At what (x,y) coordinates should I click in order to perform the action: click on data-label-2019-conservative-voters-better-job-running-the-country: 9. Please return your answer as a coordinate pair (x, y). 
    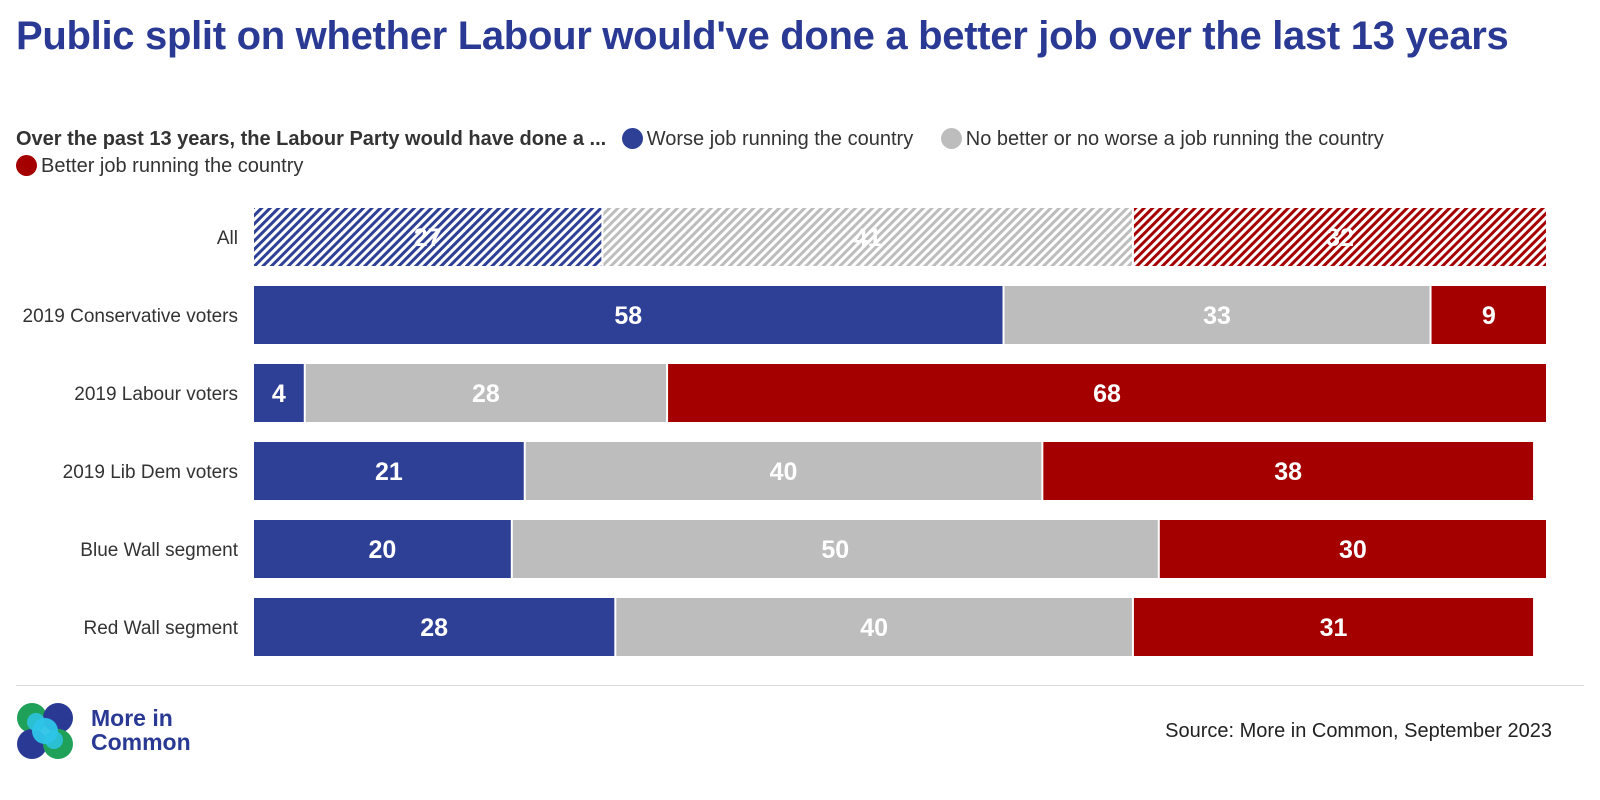
    Looking at the image, I should click on (1489, 316).